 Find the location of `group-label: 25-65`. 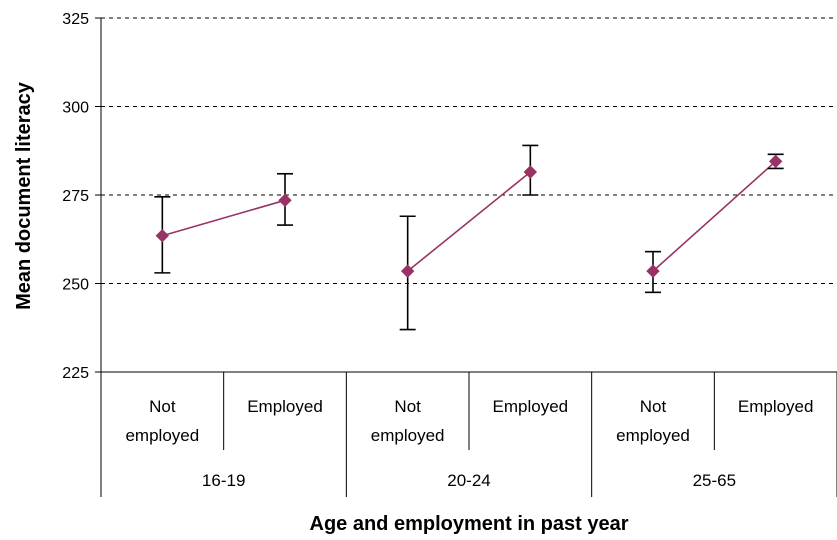

group-label: 25-65 is located at coordinates (714, 480).